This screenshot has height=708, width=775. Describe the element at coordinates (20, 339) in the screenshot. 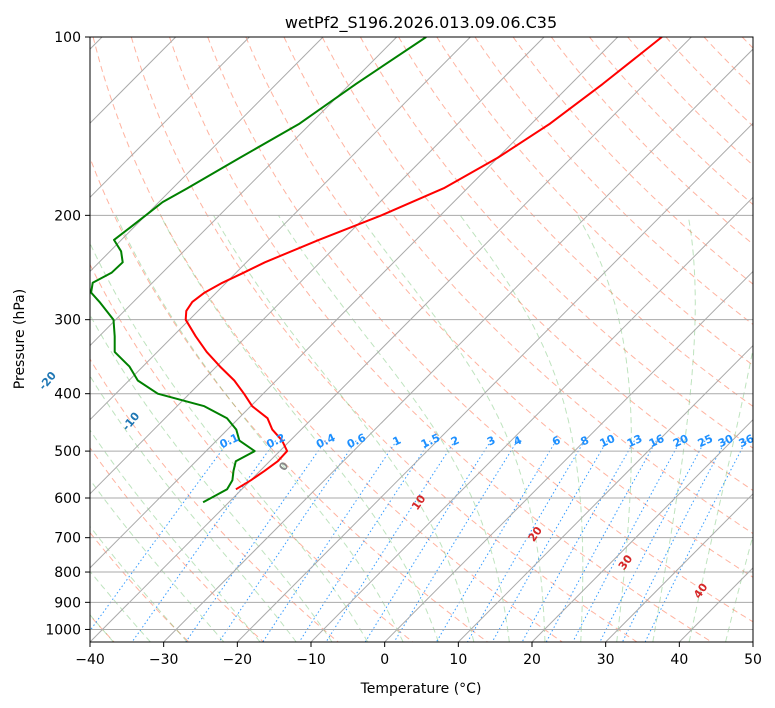

I see `y-axis-label: Pressure (hPa)` at that location.